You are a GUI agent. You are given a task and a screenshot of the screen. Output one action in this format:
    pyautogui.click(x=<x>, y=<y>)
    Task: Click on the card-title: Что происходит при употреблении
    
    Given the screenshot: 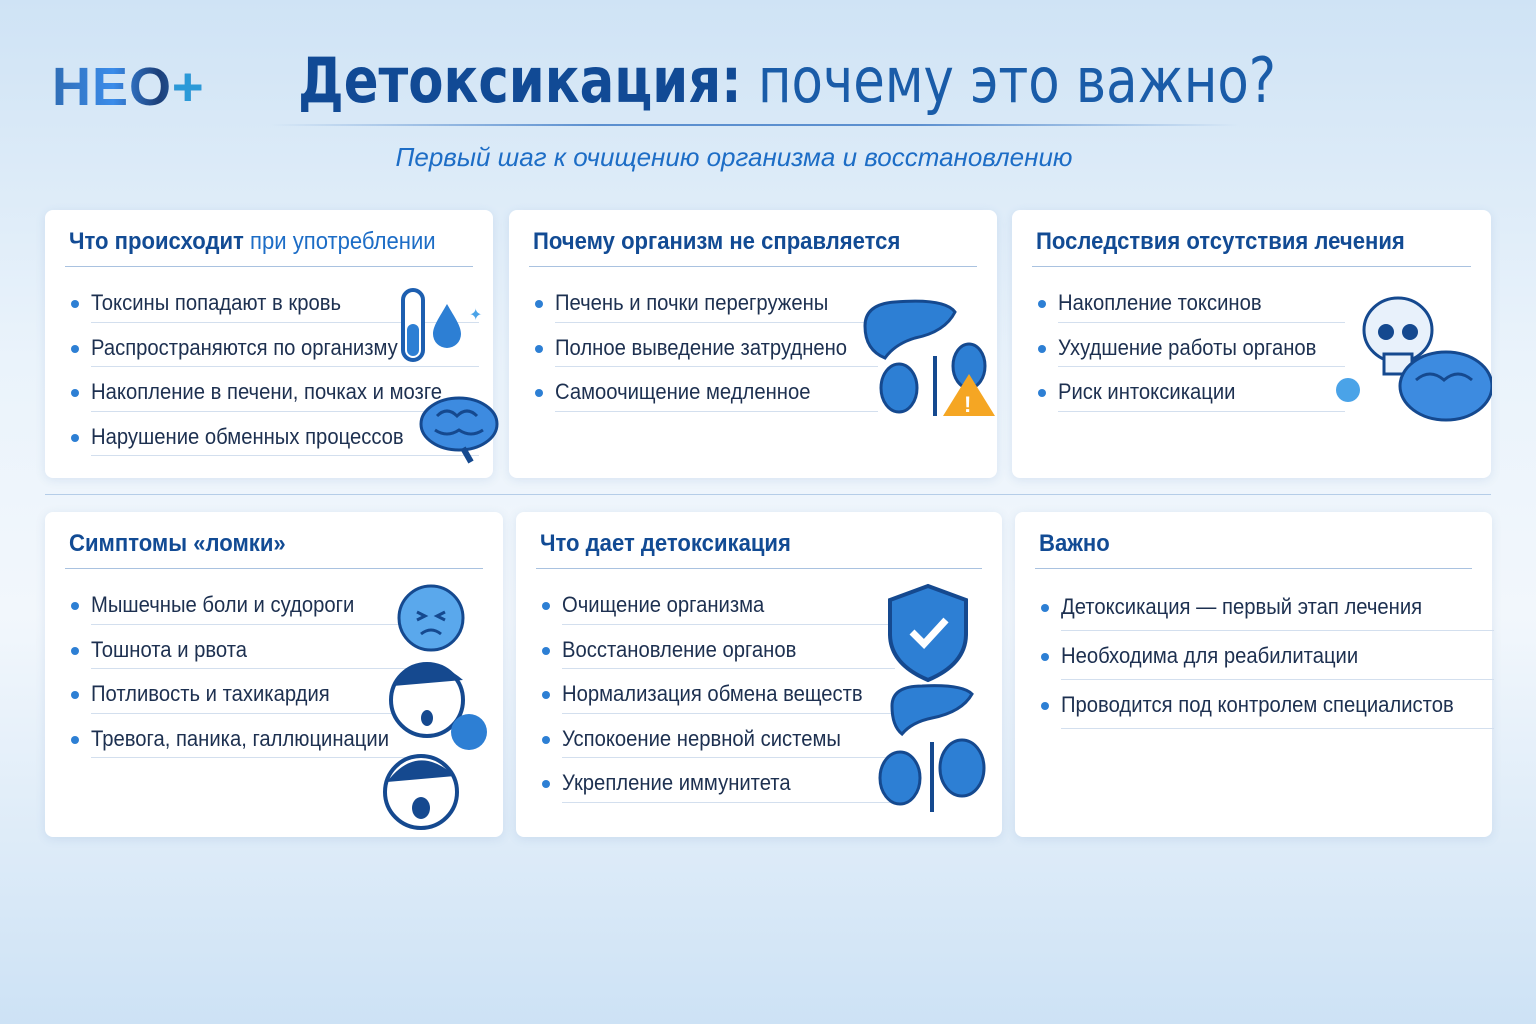 What is the action you would take?
    pyautogui.click(x=252, y=241)
    